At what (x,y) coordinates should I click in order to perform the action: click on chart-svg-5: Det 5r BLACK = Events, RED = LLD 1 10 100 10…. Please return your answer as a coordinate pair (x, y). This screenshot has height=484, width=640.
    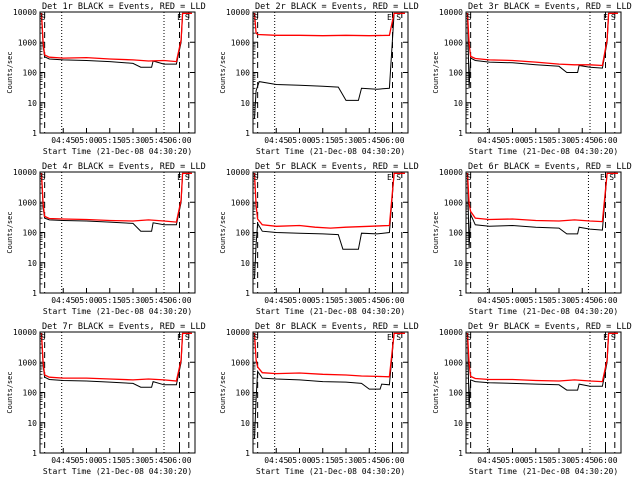
    Looking at the image, I should click on (319, 239).